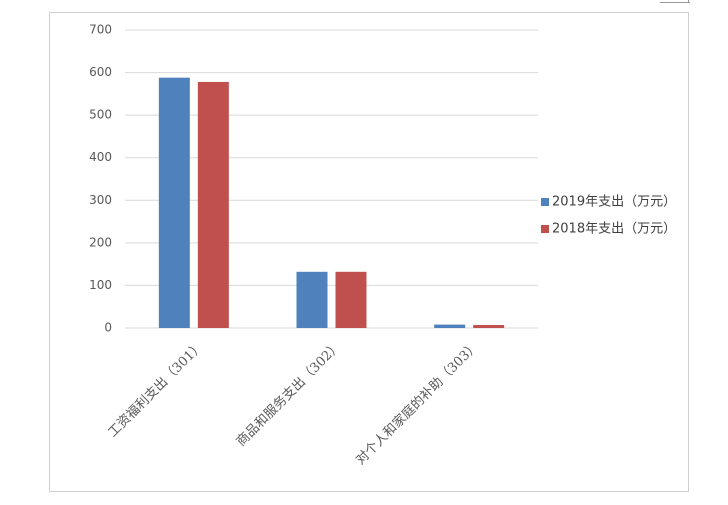  Describe the element at coordinates (100, 30) in the screenshot. I see `y-tick-label: 700` at that location.